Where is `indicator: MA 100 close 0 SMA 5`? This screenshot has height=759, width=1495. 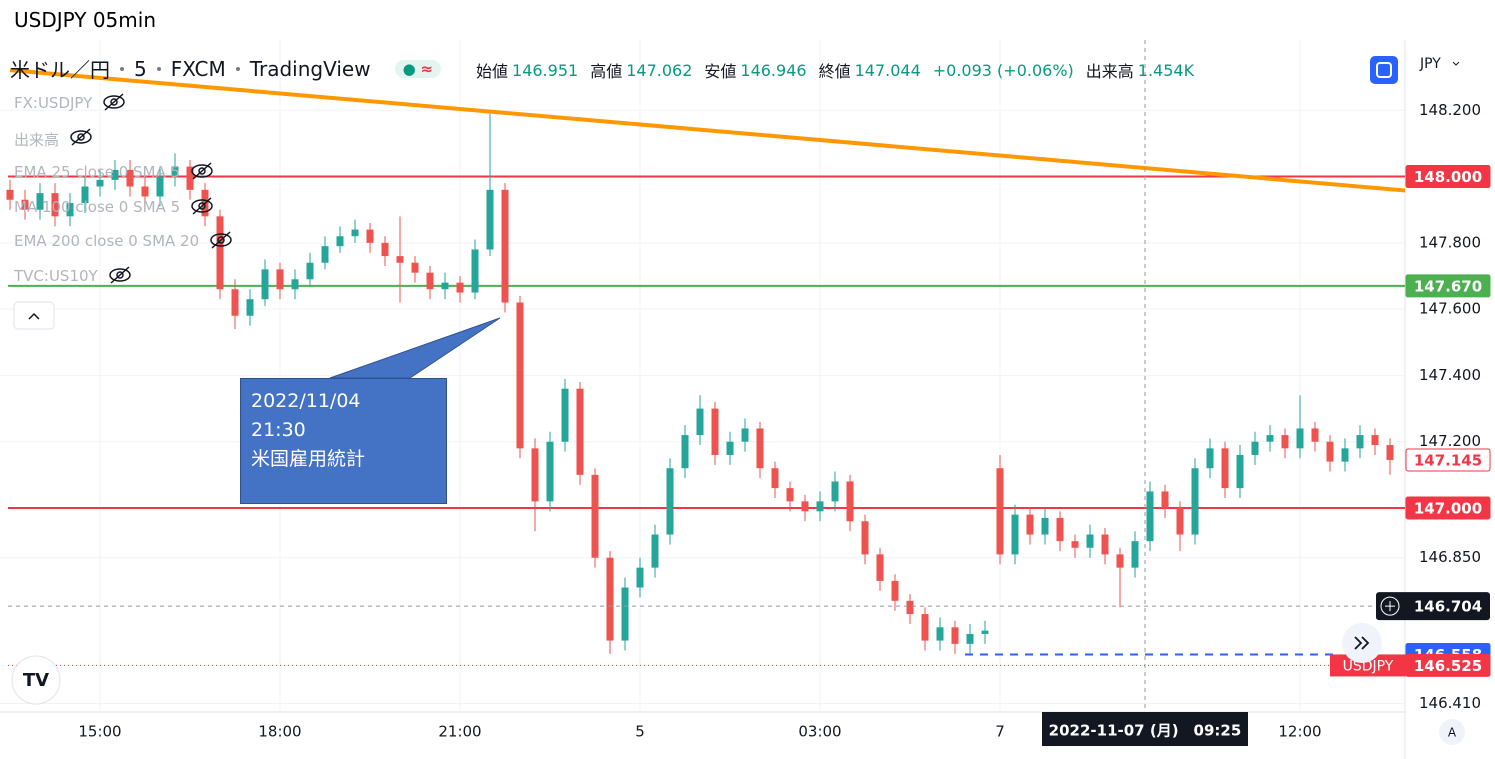
indicator: MA 100 close 0 SMA 5 is located at coordinates (113, 206).